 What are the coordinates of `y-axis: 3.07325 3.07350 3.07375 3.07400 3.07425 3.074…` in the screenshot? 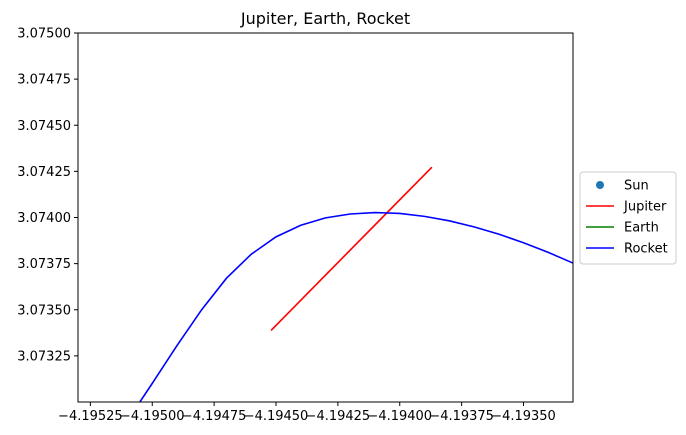 It's located at (47, 195).